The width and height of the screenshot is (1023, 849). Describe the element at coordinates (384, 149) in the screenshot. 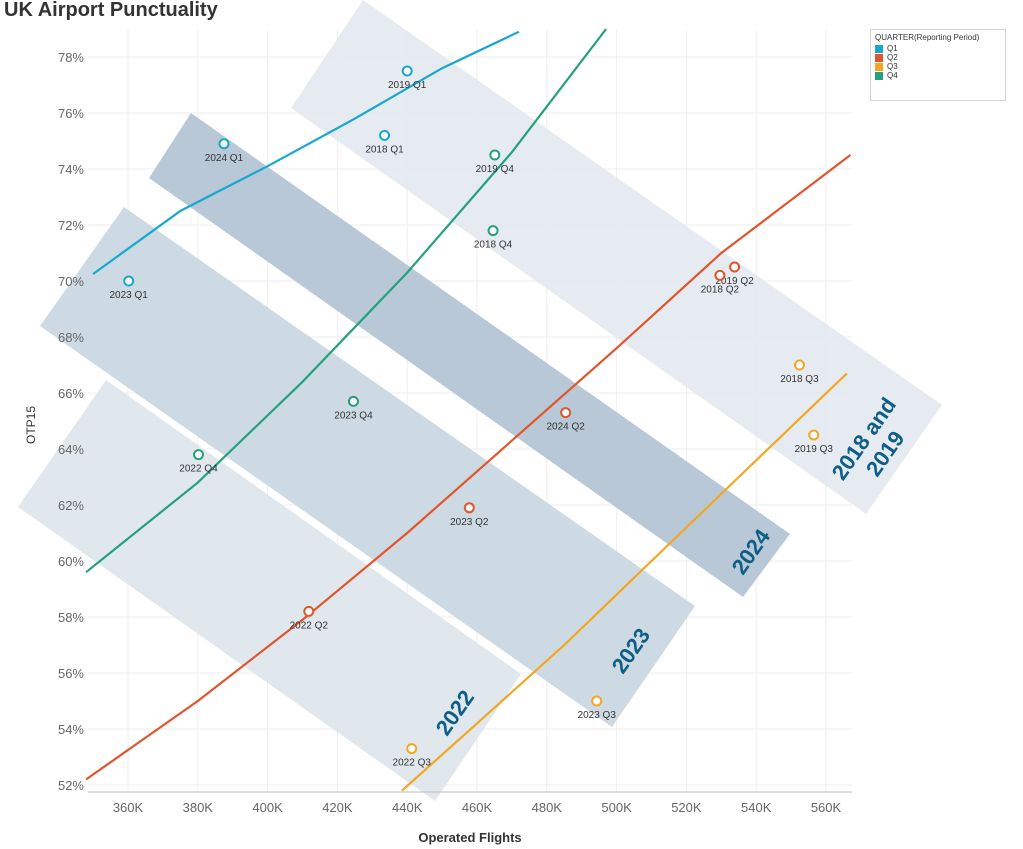

I see `data-point-label: 2018 Q1` at that location.